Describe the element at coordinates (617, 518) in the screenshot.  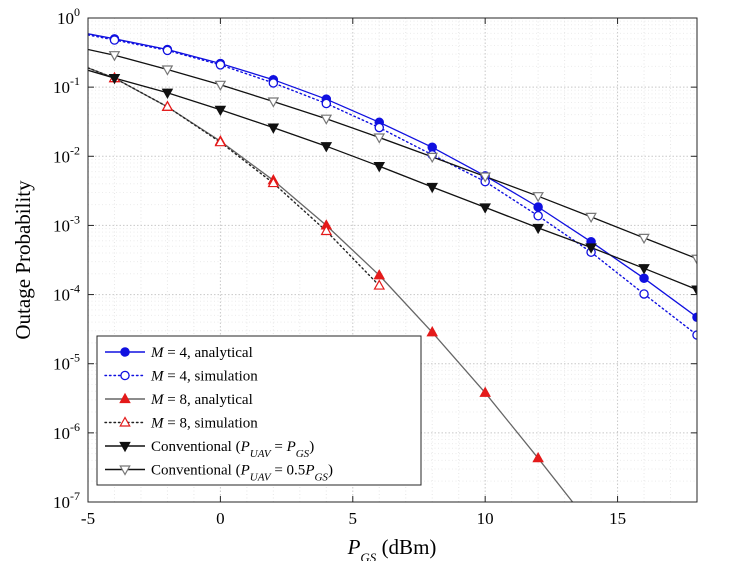
I see `x-tick-label: 15` at that location.